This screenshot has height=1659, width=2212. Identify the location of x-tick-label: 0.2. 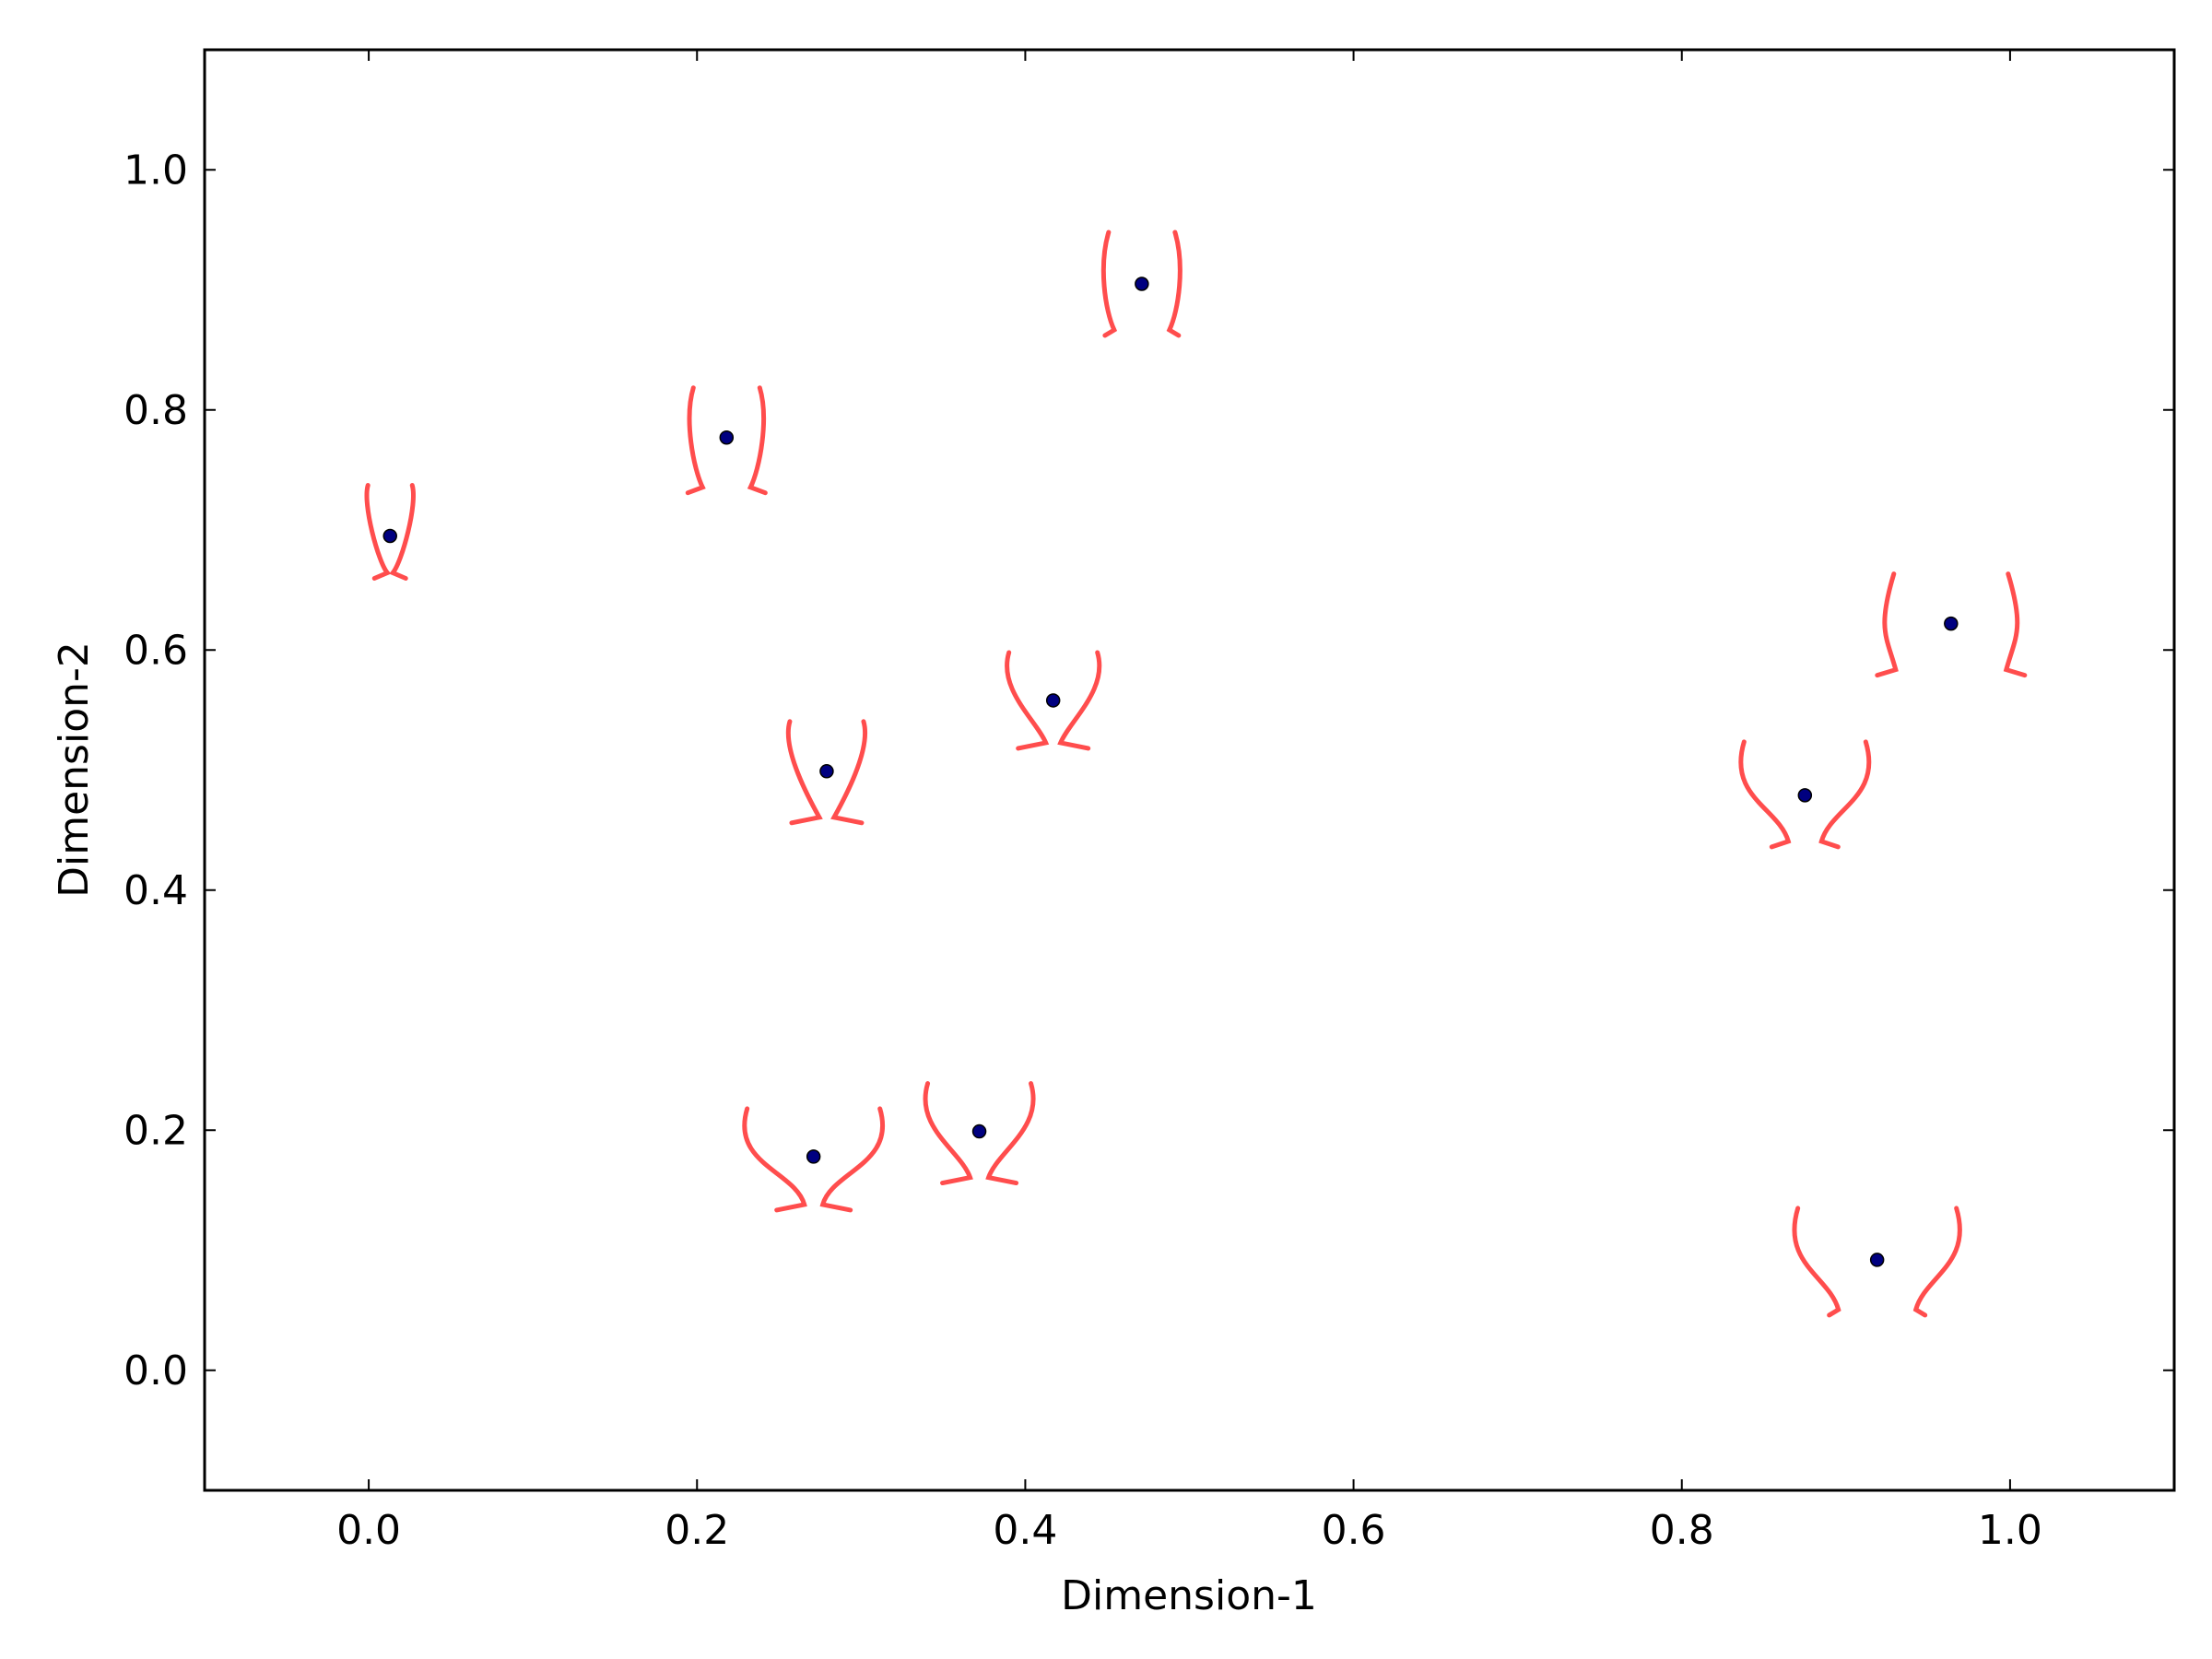
(697, 1530).